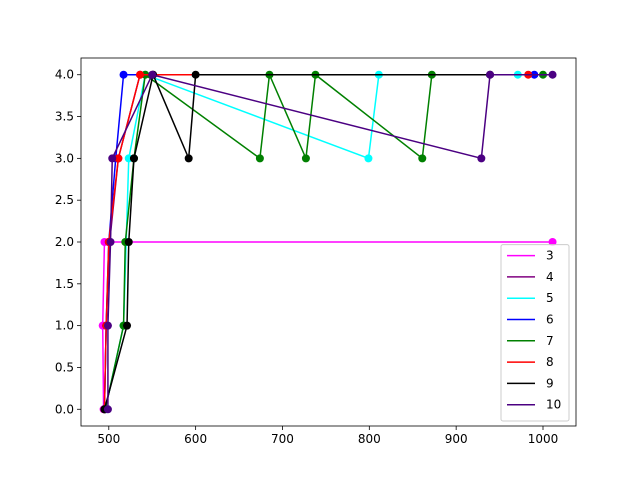 The width and height of the screenshot is (640, 480). I want to click on y-tick-label: 1.0, so click(64, 326).